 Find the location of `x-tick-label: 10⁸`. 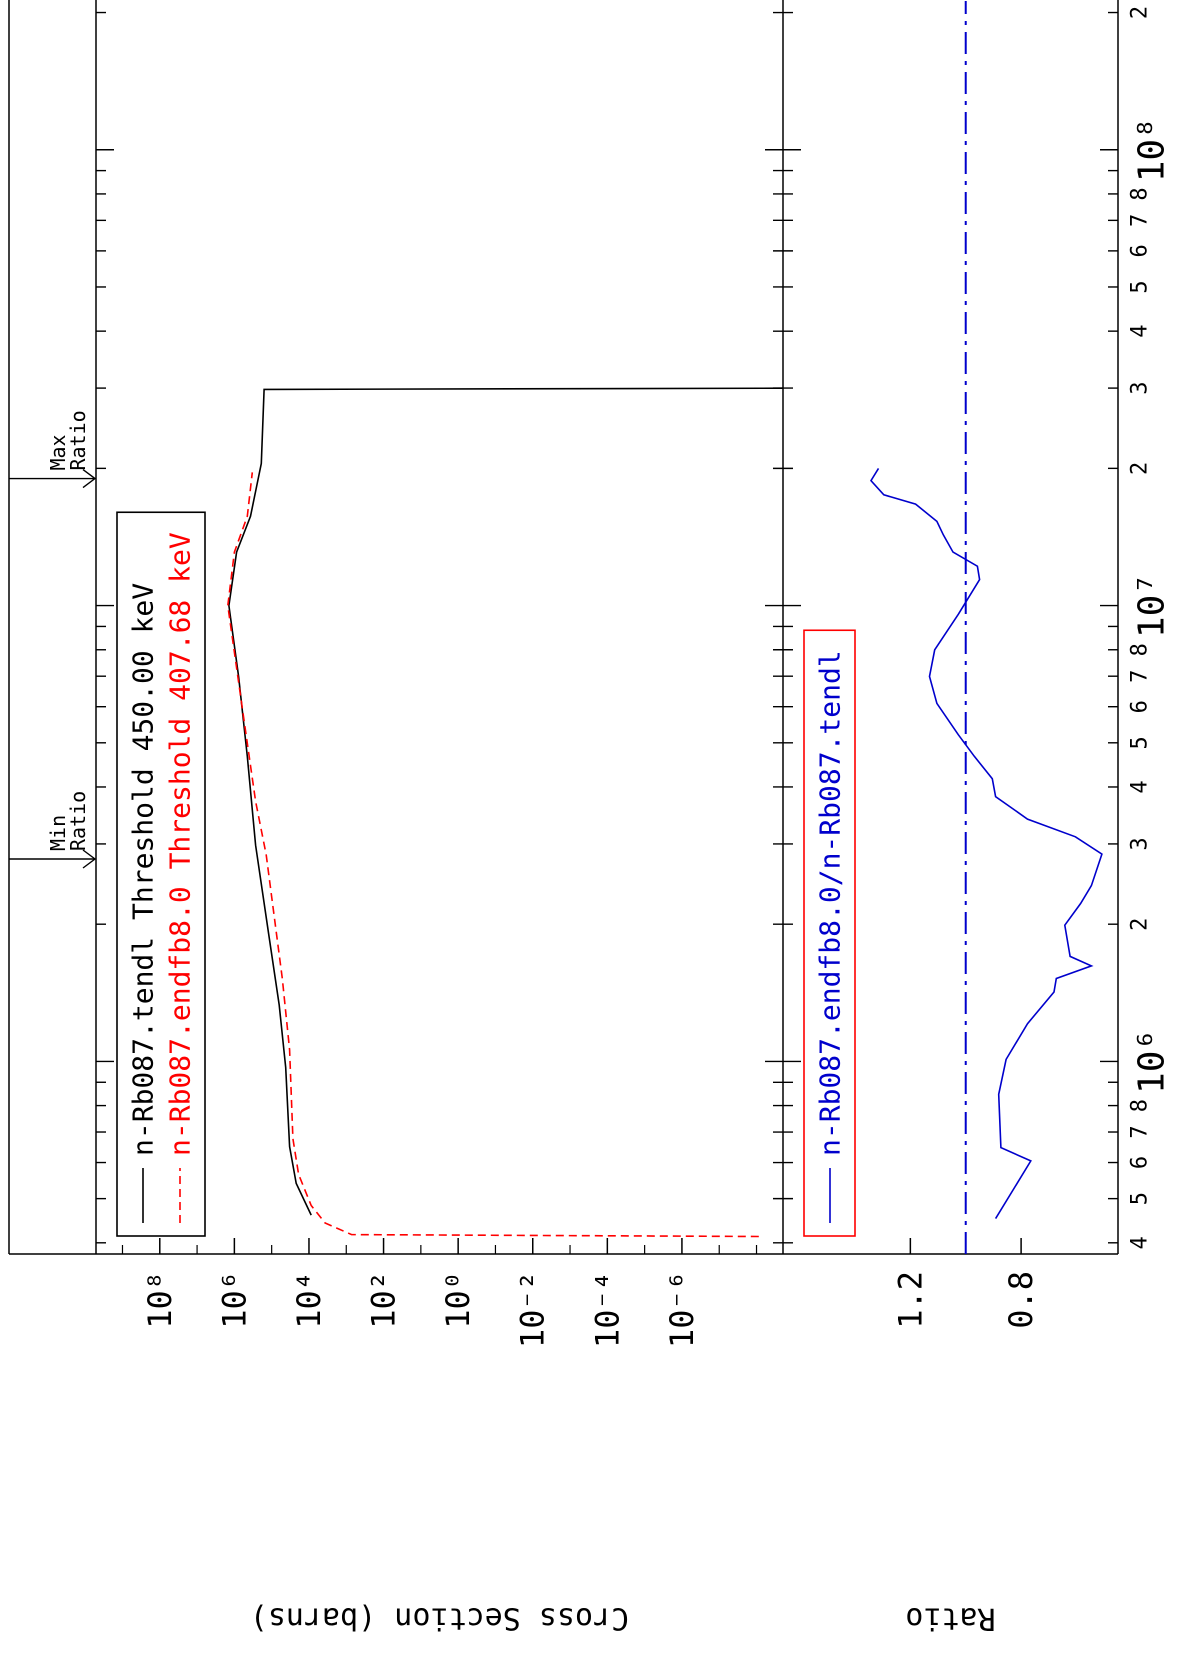

x-tick-label: 10⁸ is located at coordinates (1152, 149).